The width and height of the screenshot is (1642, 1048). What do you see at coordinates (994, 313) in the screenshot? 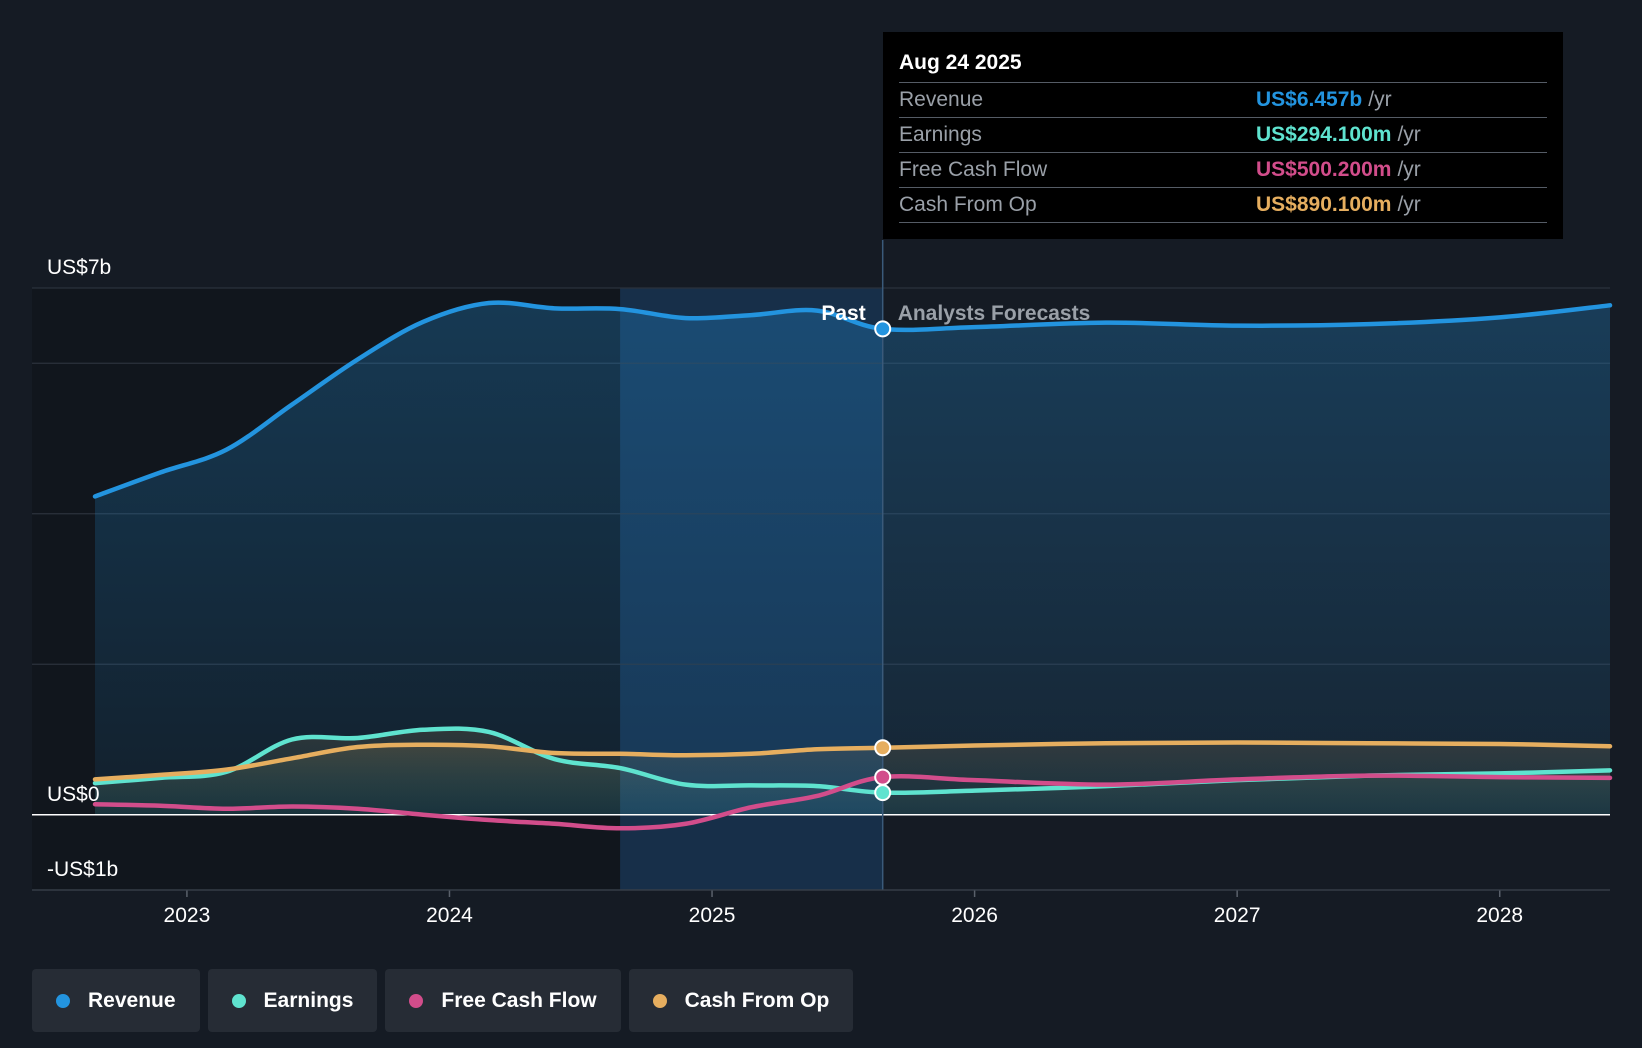
I see `analysts-forecasts-label: Analysts Forecasts` at bounding box center [994, 313].